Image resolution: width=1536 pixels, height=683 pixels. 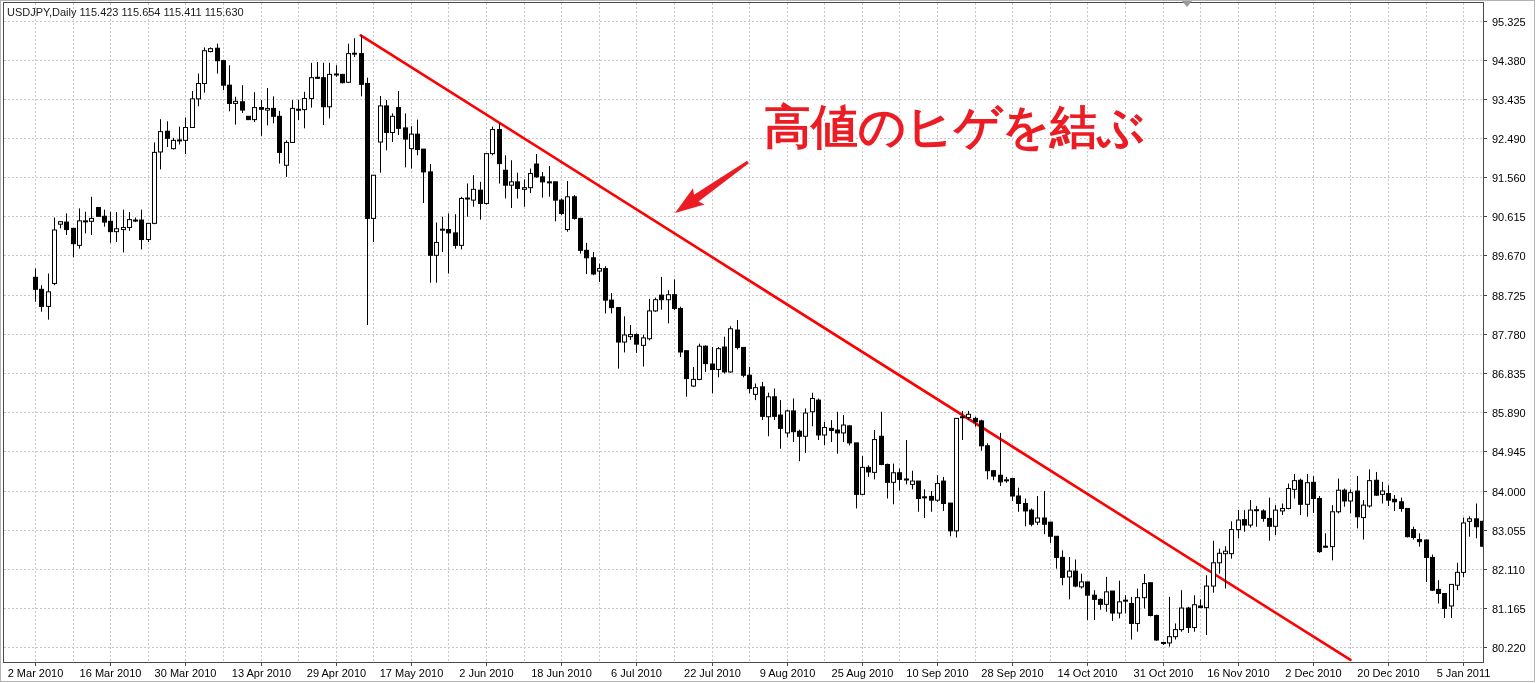 I want to click on y-tick-label: 85.890, so click(x=1509, y=412).